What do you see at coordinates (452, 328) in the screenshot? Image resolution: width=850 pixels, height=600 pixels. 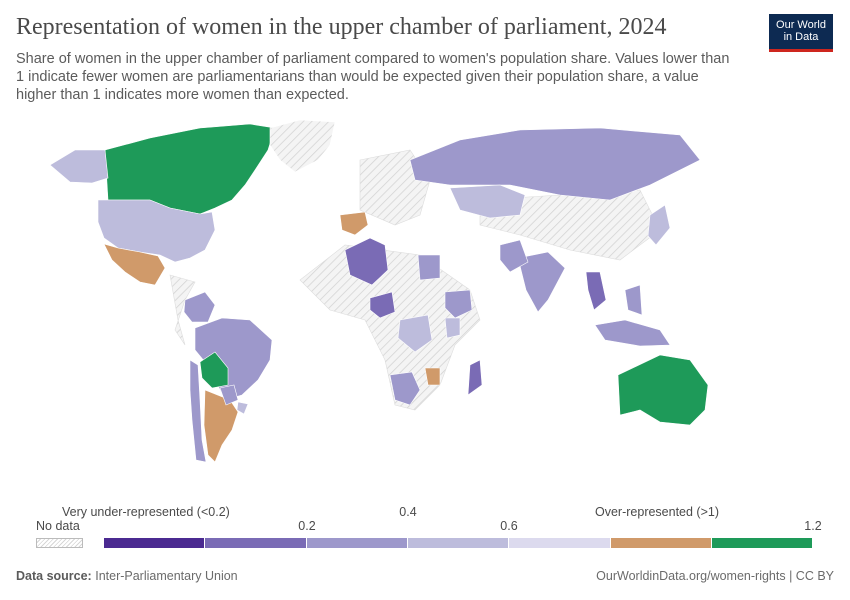 I see `country-kenya: Kenya` at bounding box center [452, 328].